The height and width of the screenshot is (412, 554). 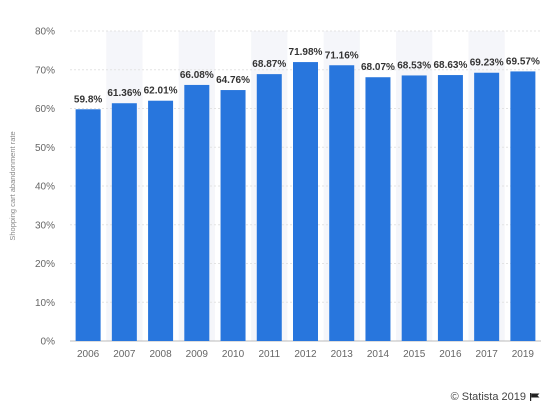 I want to click on x-tick-label: 2010, so click(x=233, y=354).